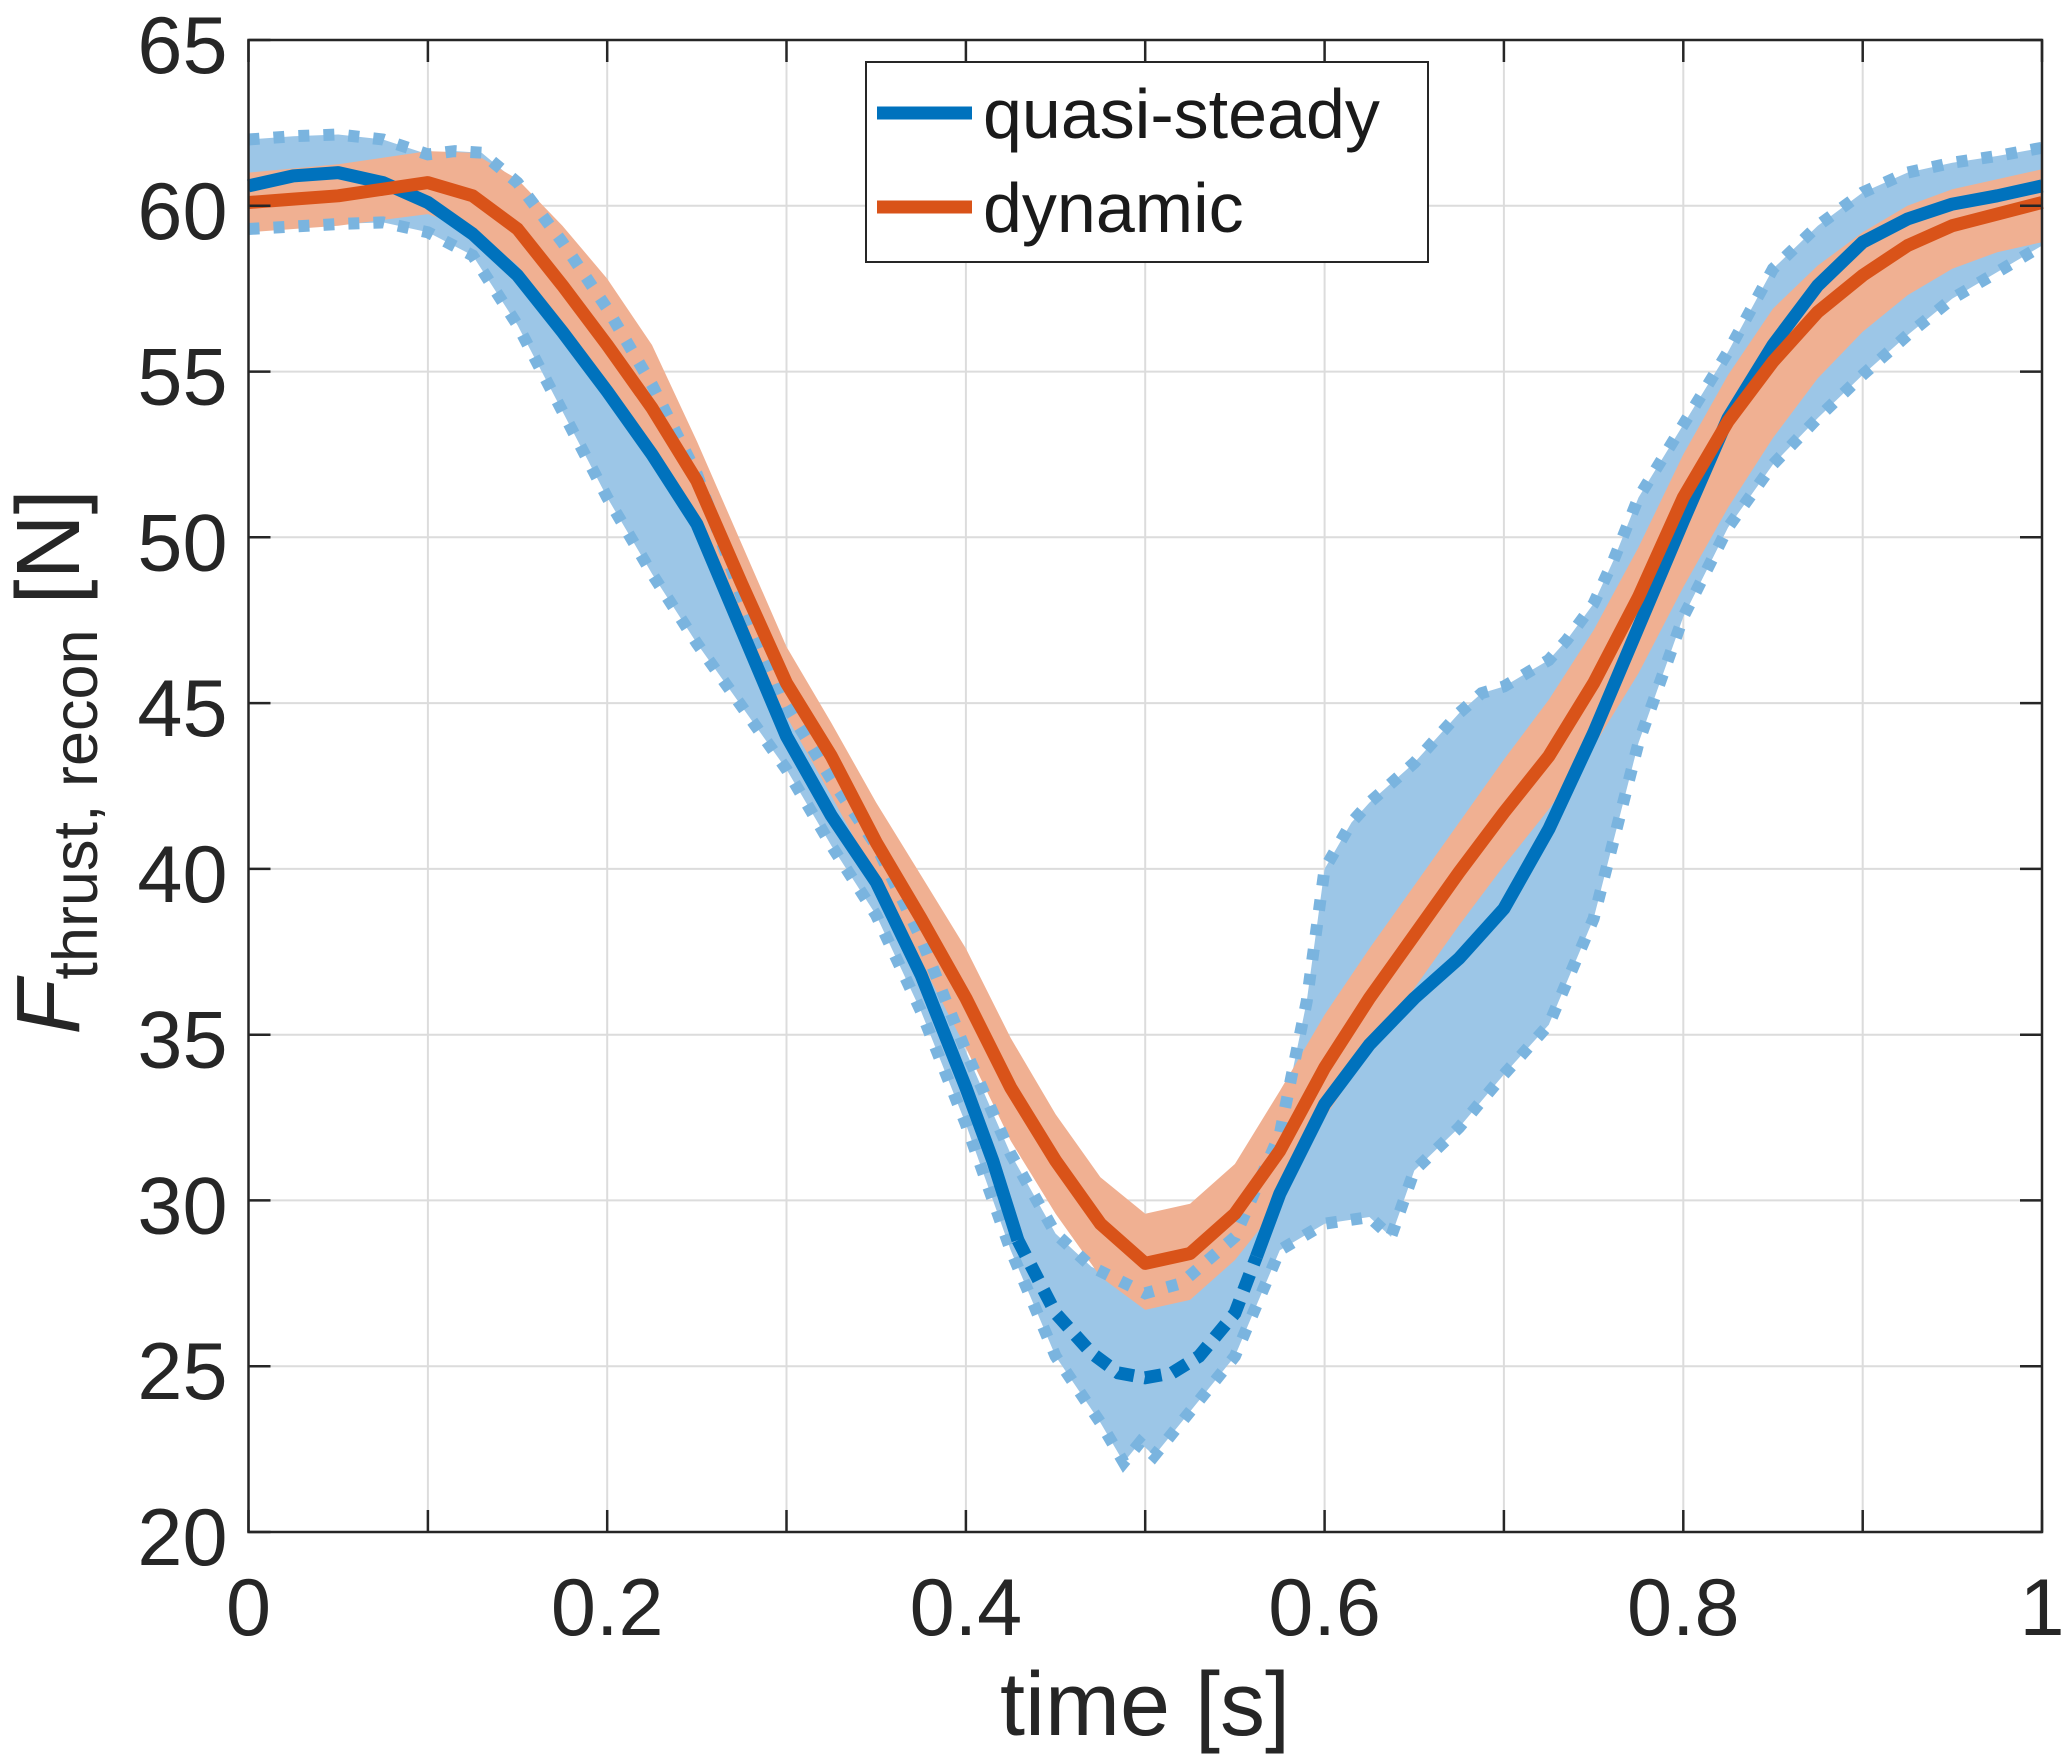 The width and height of the screenshot is (2067, 1762). I want to click on svg-text: time [s], so click(1145, 1705).